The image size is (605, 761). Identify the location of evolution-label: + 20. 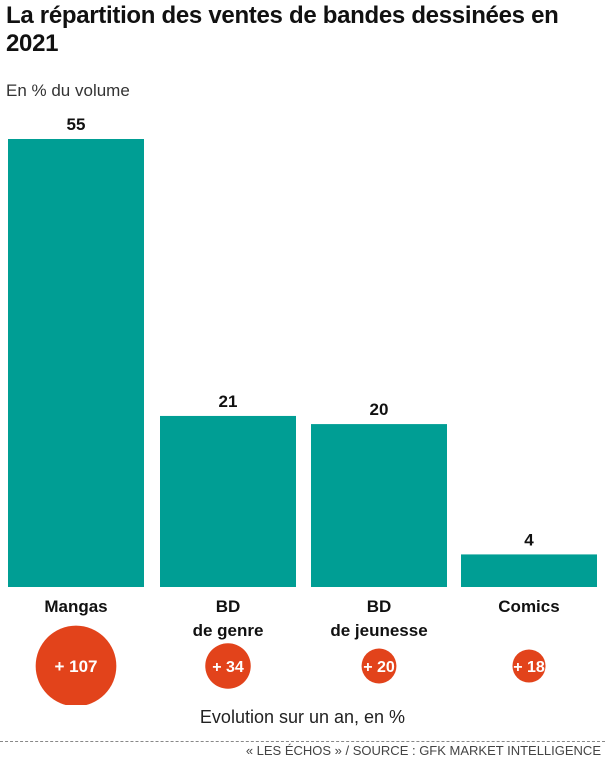
(379, 667).